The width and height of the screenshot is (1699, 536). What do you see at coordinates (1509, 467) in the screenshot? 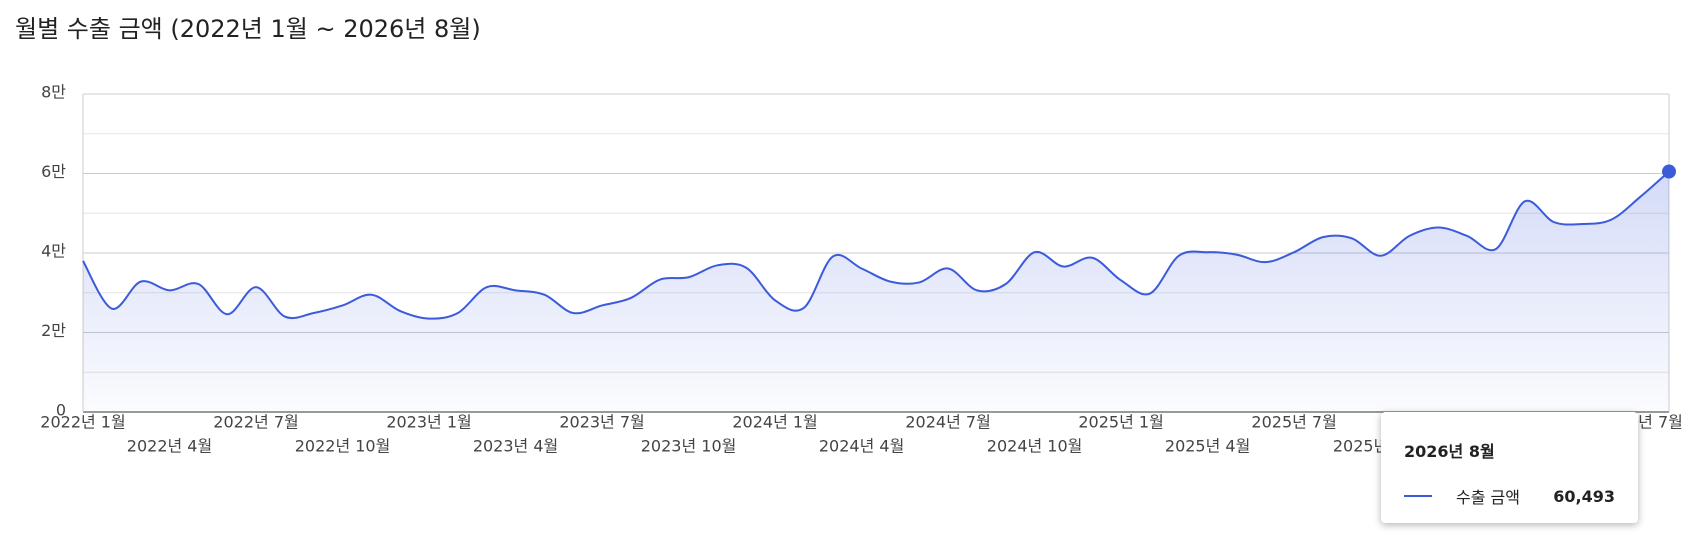
I see `tooltip: 2026년 8월 수출 금액 60,493` at bounding box center [1509, 467].